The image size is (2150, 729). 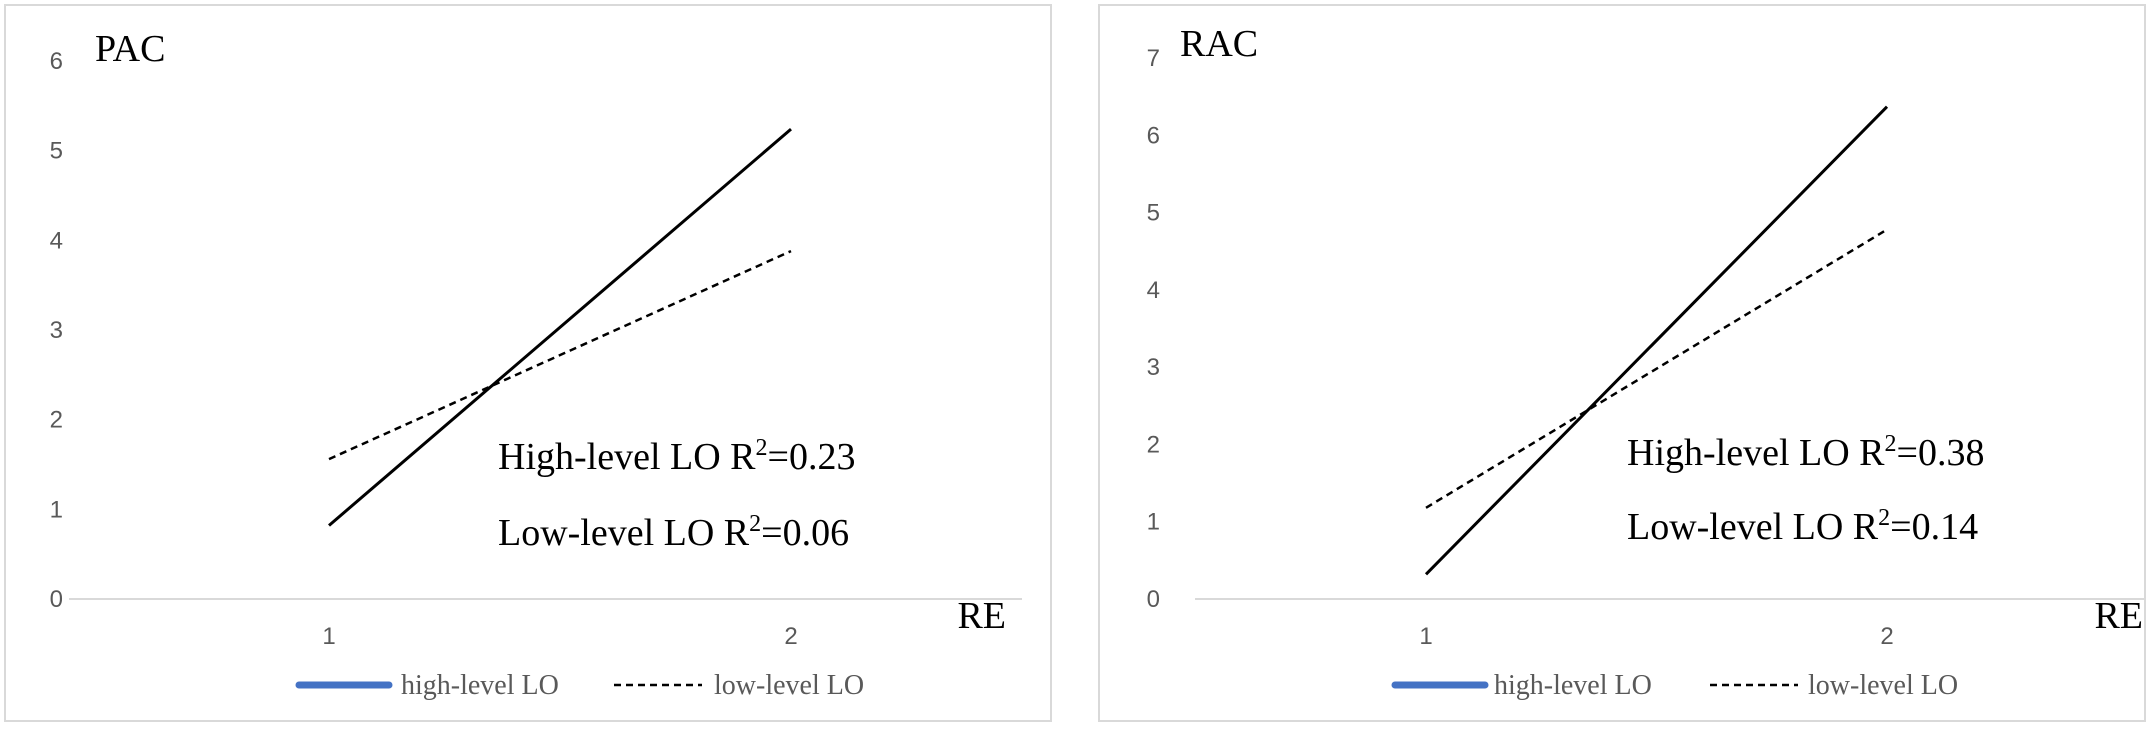 I want to click on annotation-suffix: =0.06, so click(x=805, y=533).